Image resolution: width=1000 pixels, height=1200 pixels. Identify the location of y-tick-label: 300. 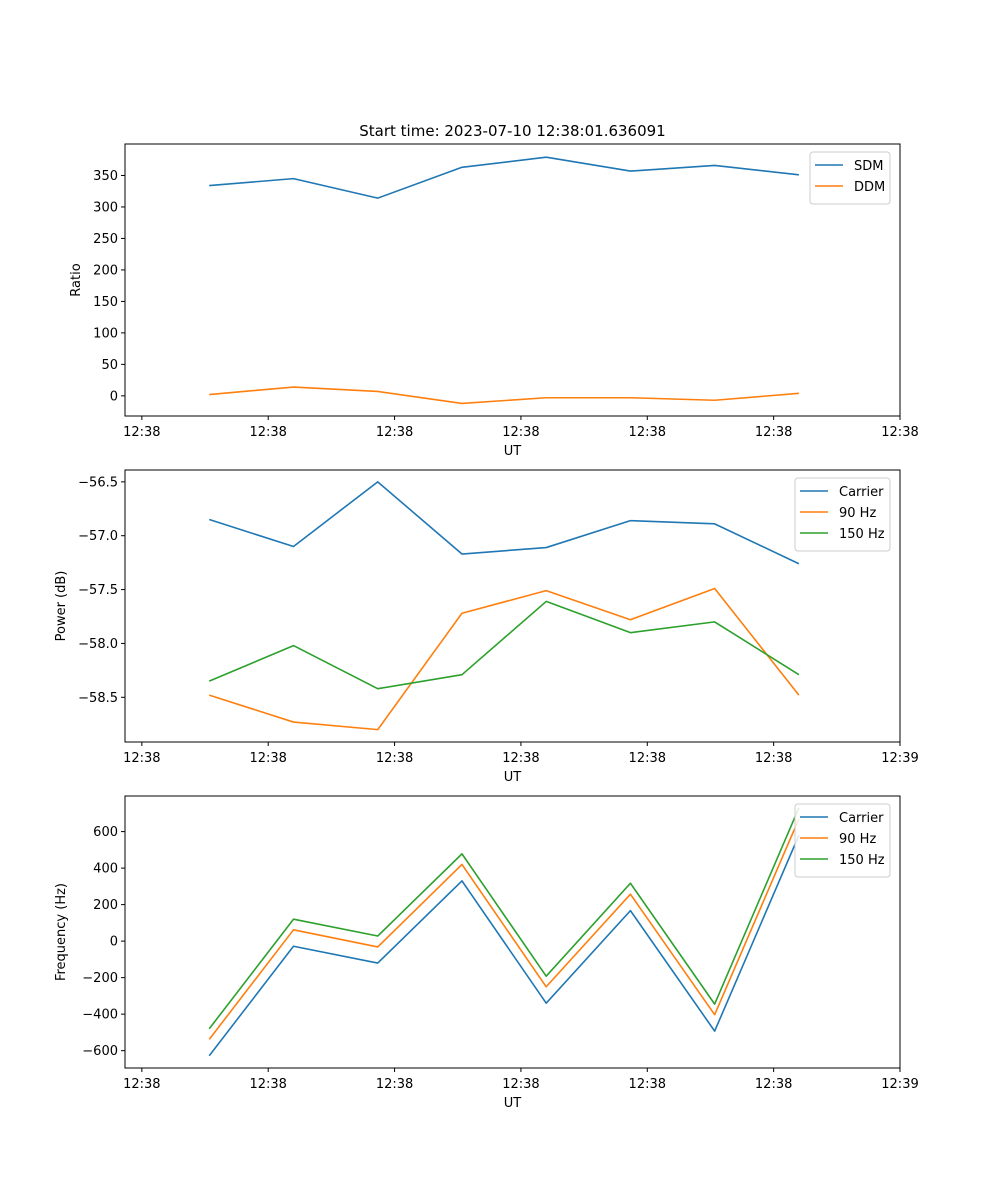
(105, 207).